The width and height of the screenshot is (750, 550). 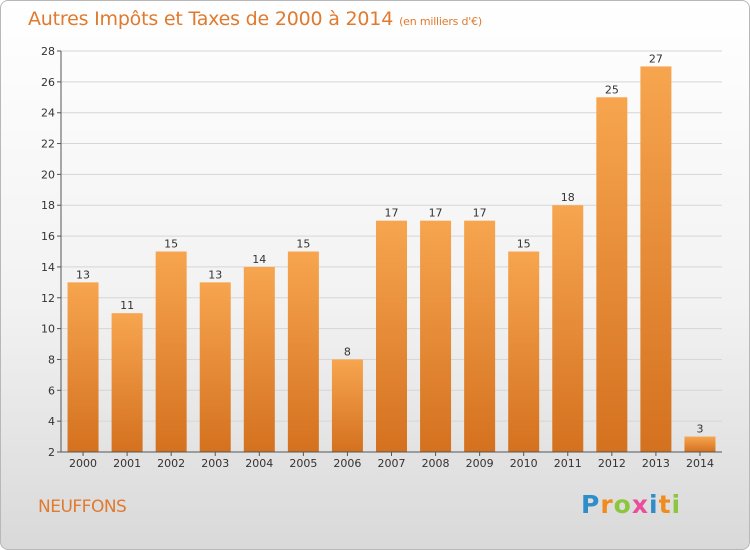 What do you see at coordinates (171, 463) in the screenshot?
I see `x-tick-label: 2002` at bounding box center [171, 463].